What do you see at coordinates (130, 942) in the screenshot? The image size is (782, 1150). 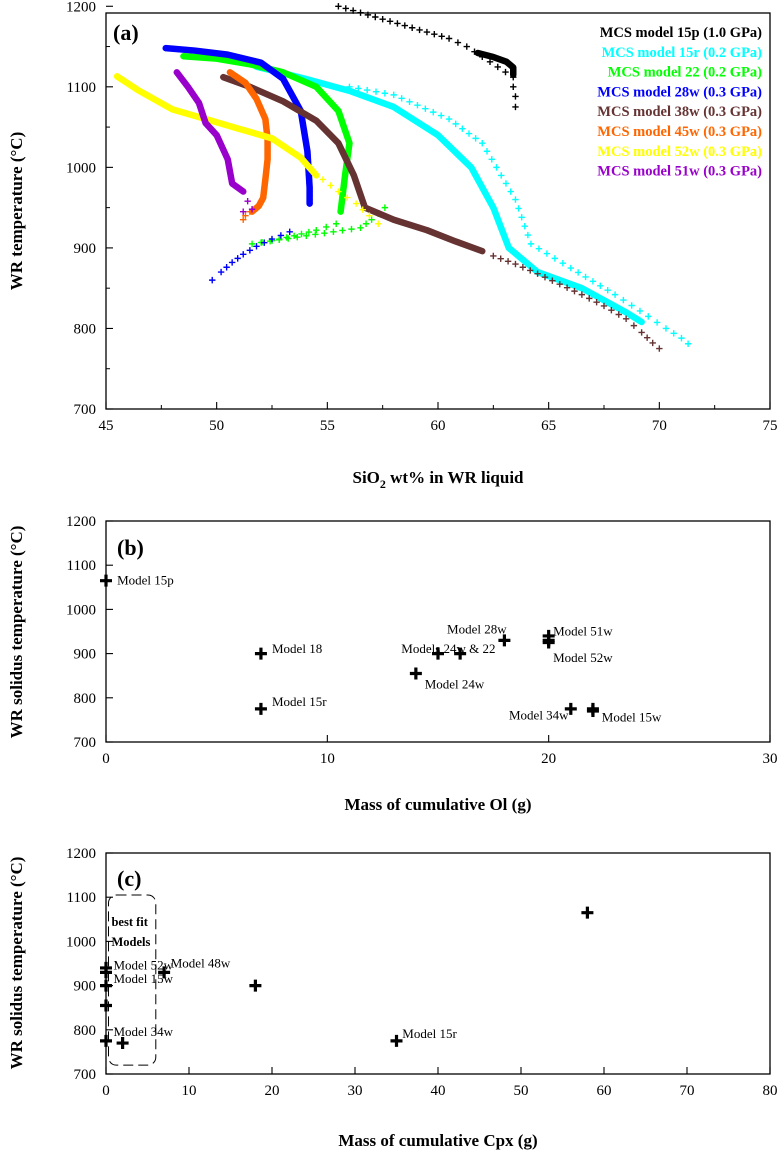 I see `best-fit-label-line2: Models` at bounding box center [130, 942].